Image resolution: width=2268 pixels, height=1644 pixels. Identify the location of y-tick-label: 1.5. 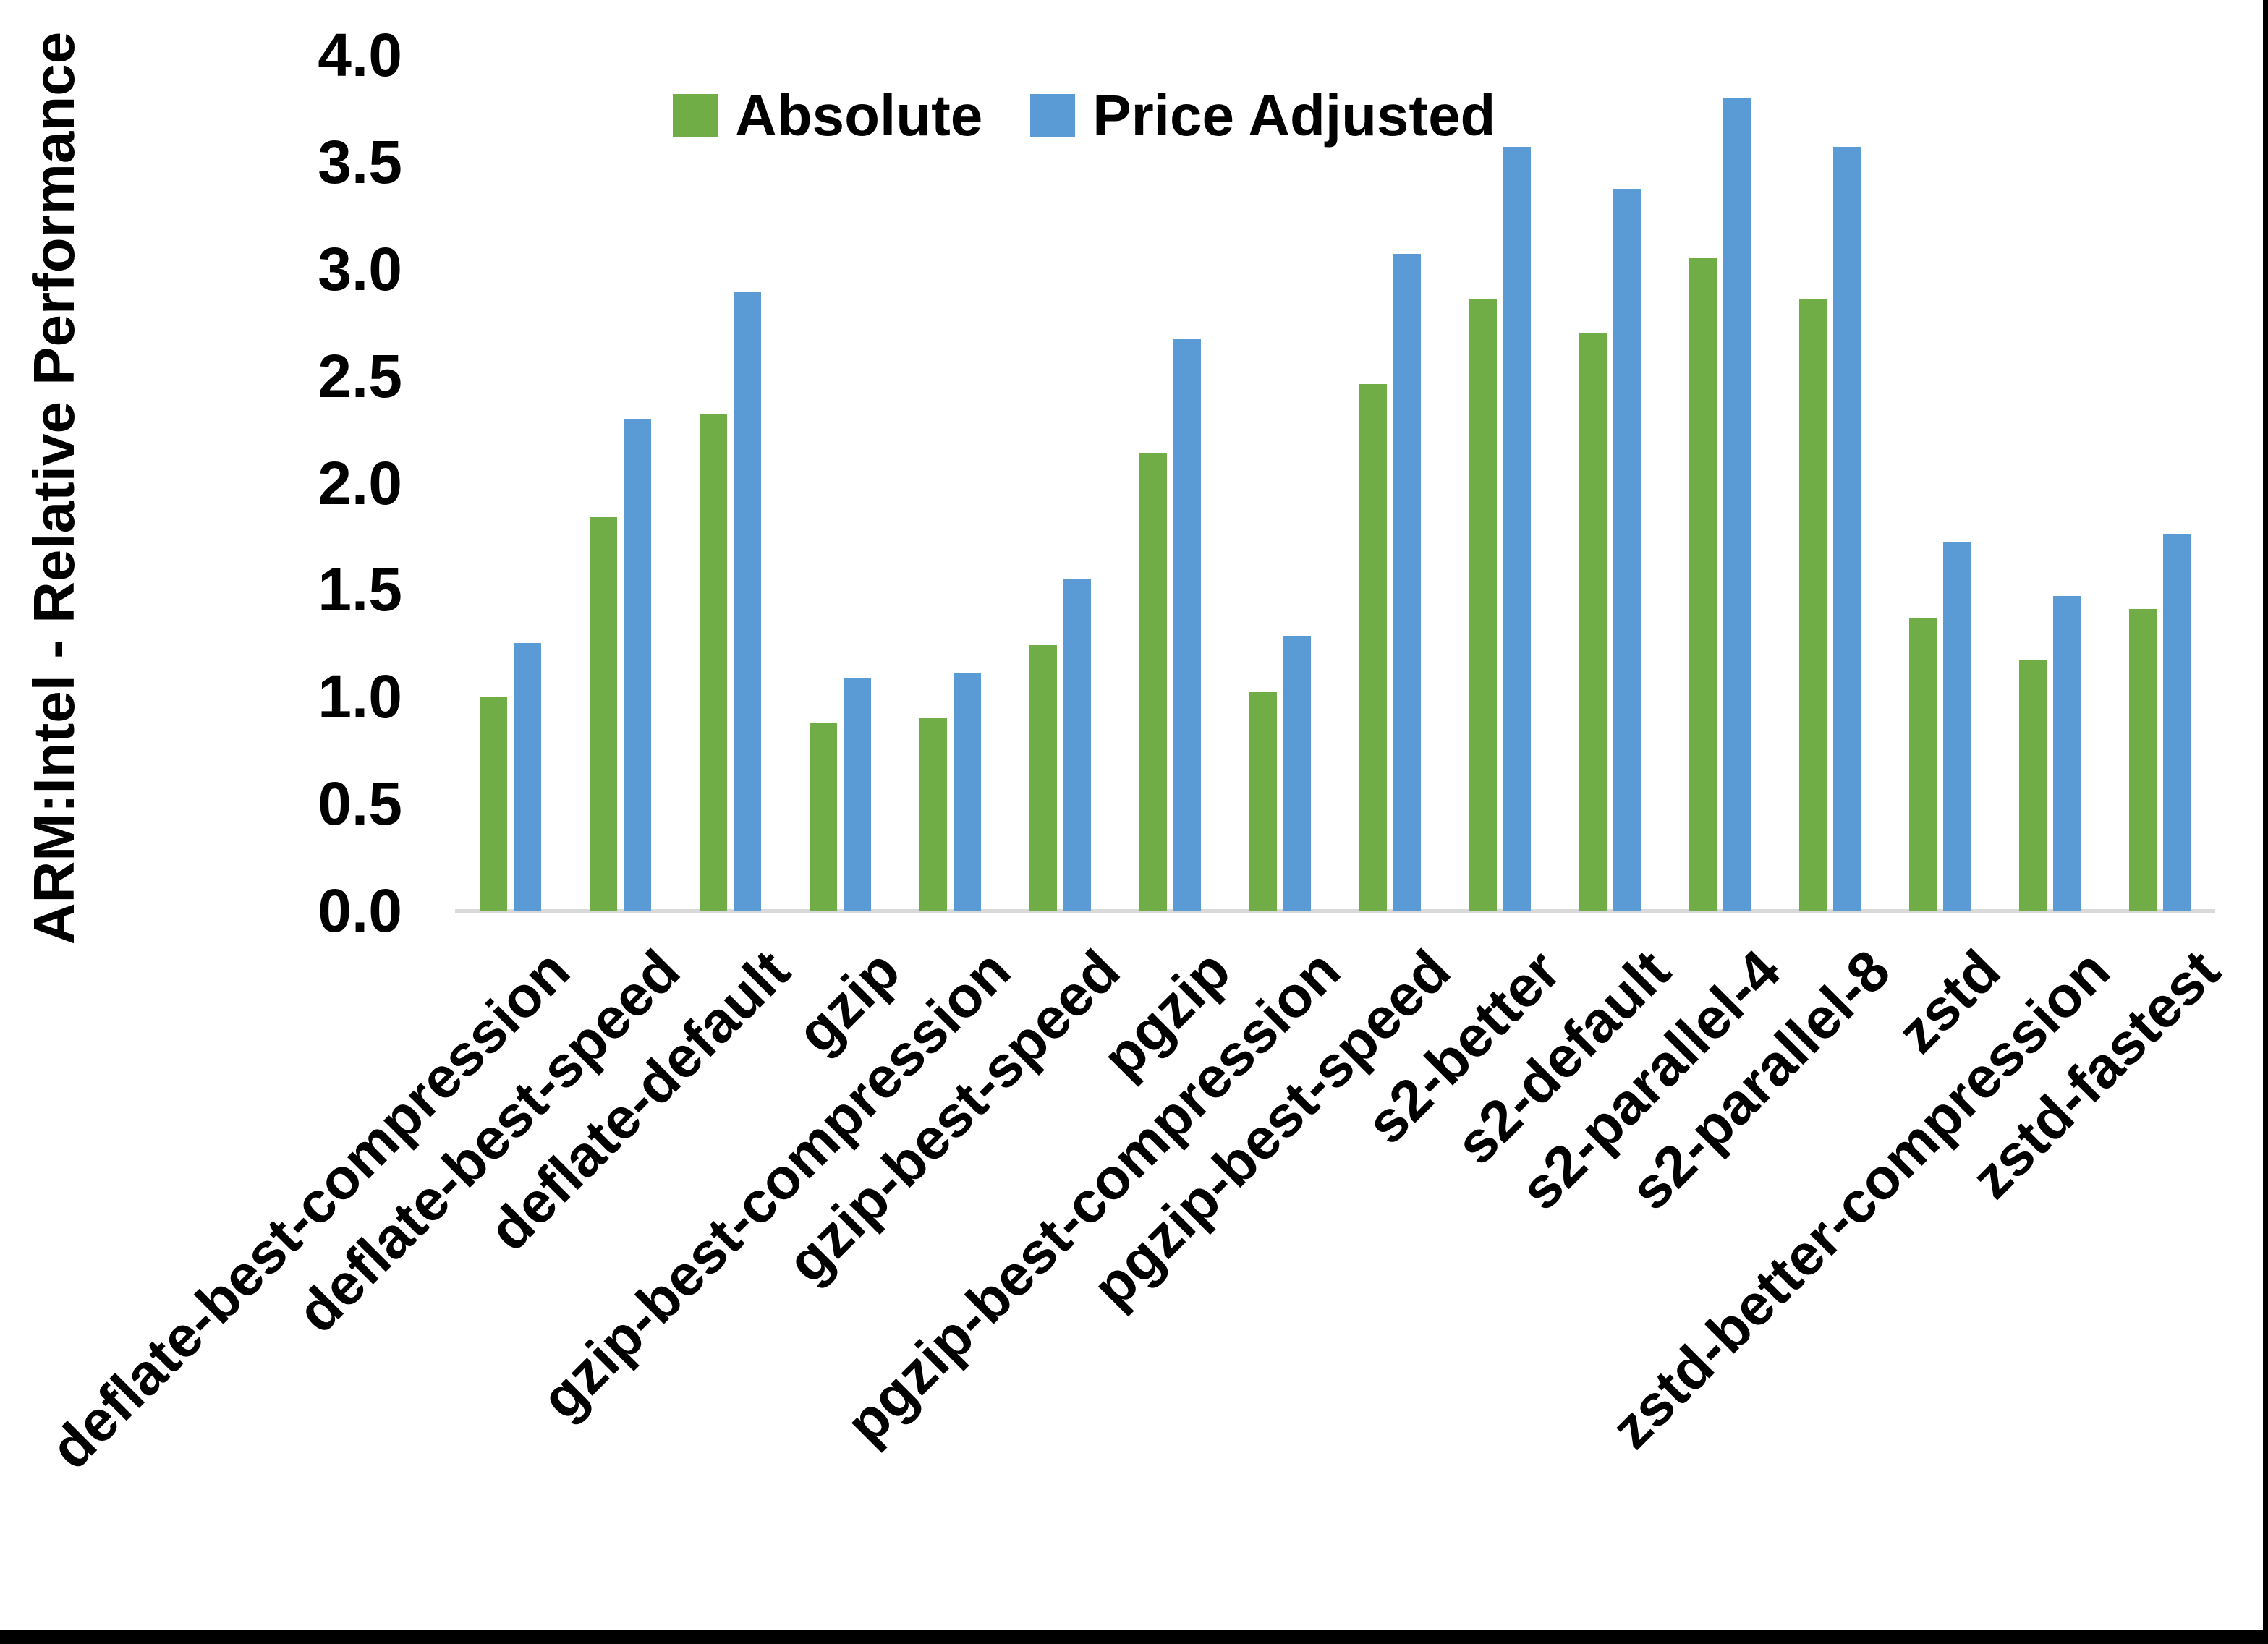
(360, 589).